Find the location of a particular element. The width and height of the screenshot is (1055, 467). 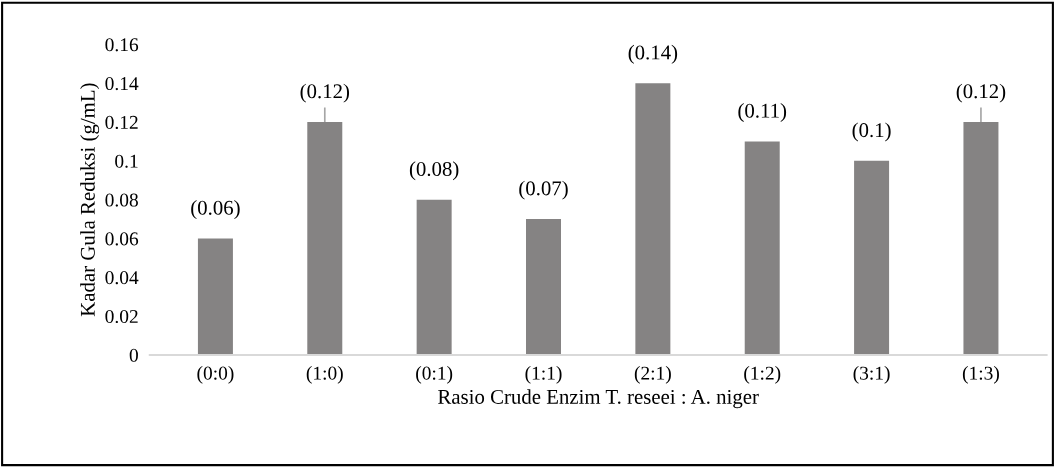

data-label: (0.06) is located at coordinates (215, 210).